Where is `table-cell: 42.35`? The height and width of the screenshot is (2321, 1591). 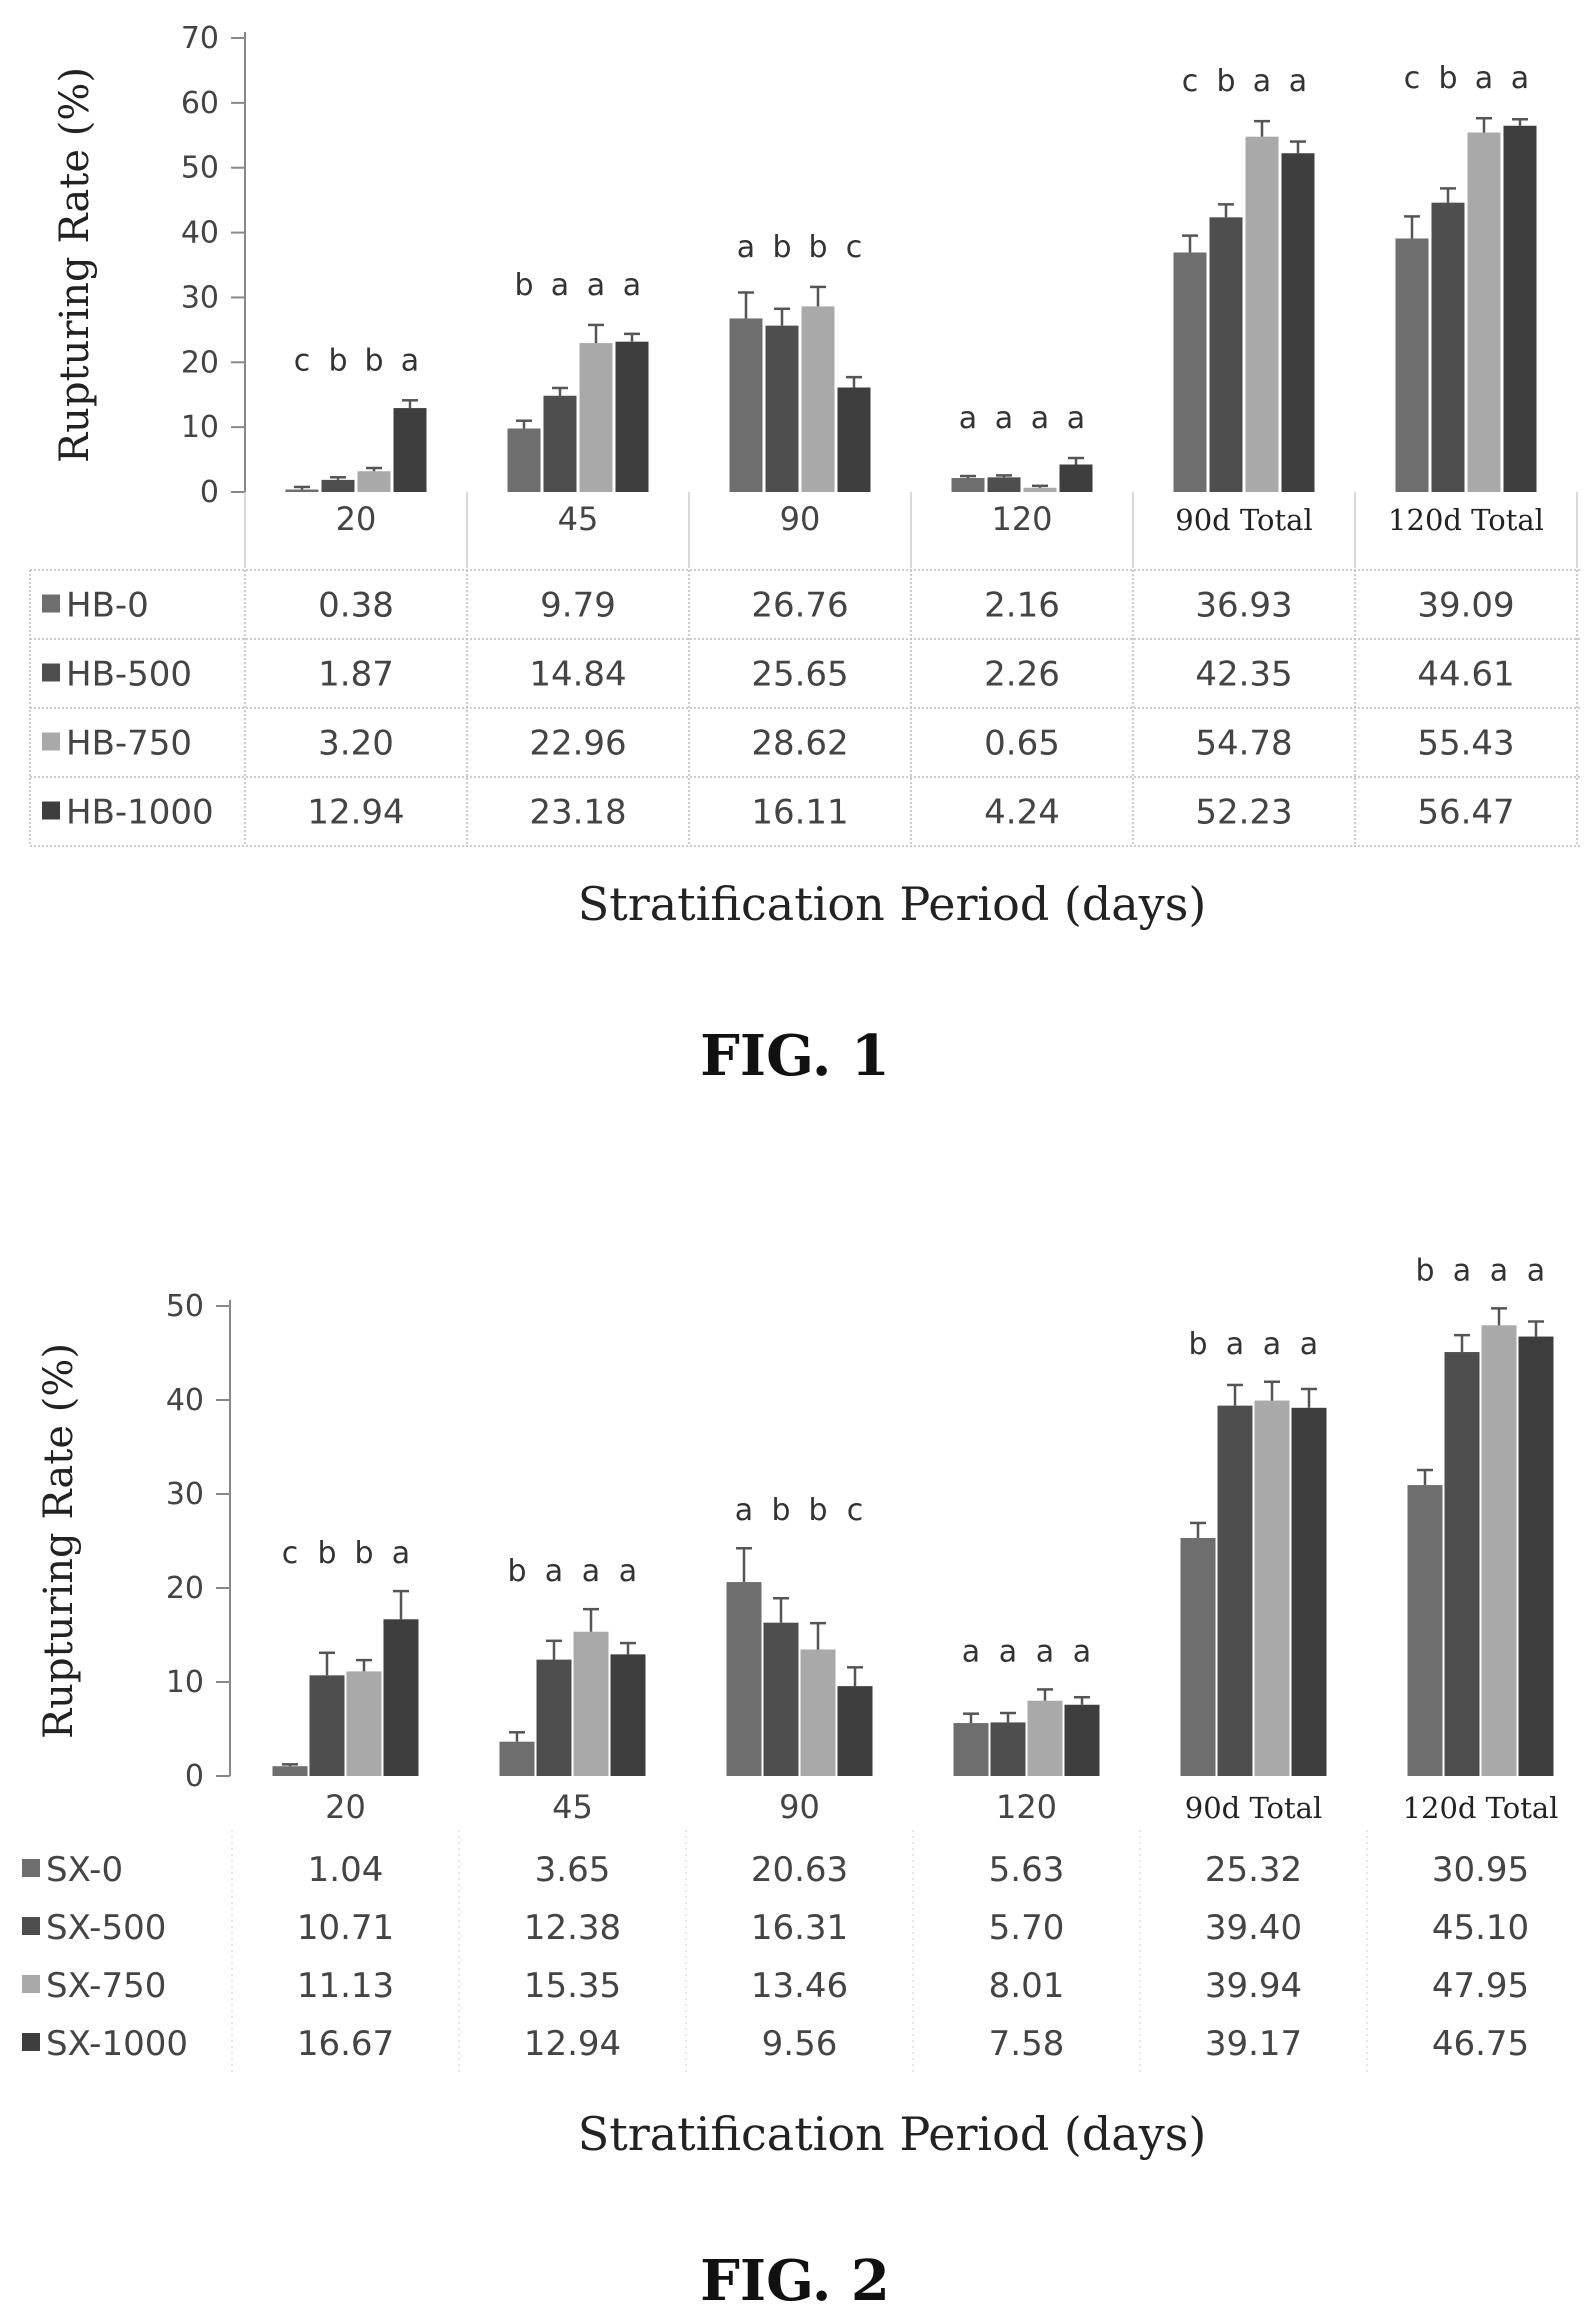 table-cell: 42.35 is located at coordinates (1243, 675).